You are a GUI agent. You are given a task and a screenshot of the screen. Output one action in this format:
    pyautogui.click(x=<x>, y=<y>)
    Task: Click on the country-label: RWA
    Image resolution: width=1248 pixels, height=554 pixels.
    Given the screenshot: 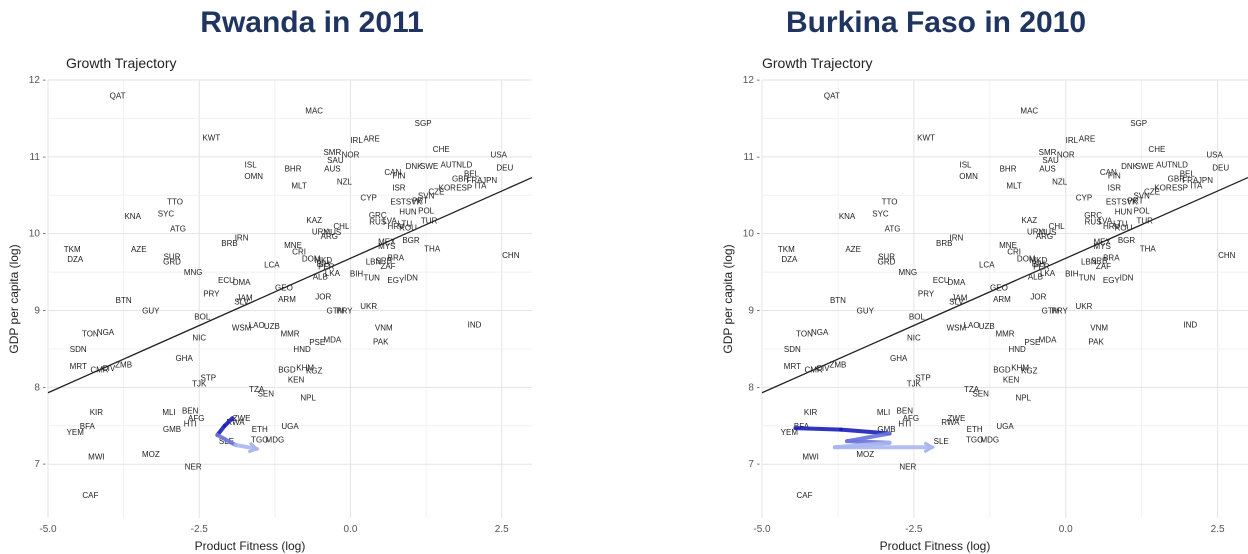 What is the action you would take?
    pyautogui.click(x=235, y=422)
    